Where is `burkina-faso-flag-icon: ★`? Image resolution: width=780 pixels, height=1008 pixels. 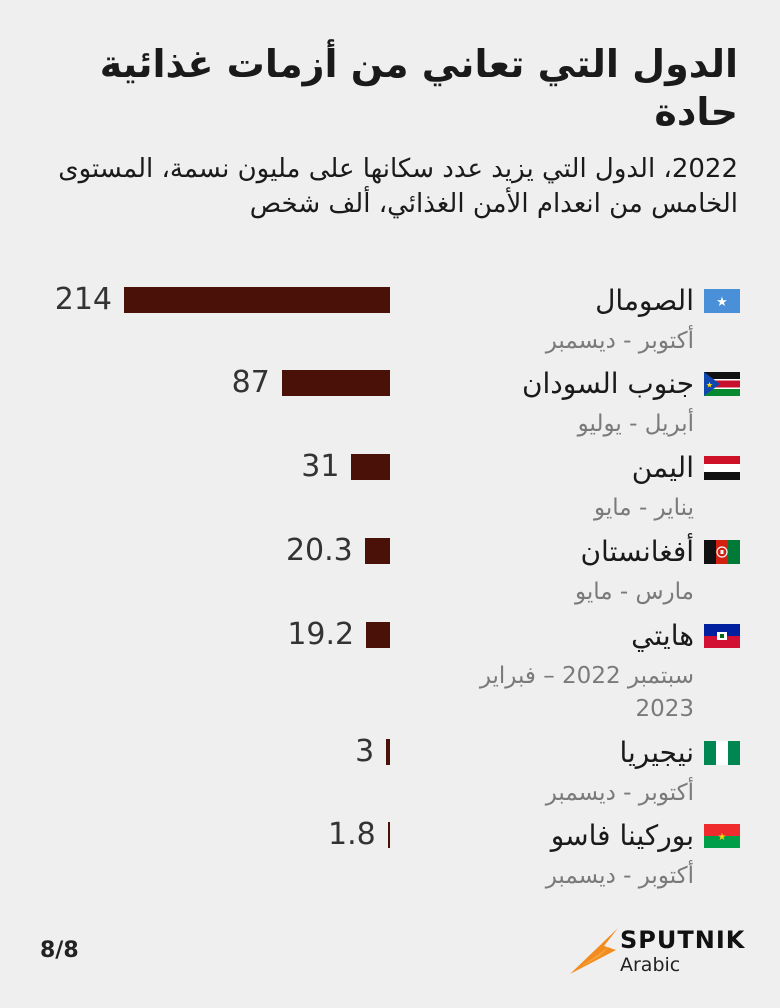 burkina-faso-flag-icon: ★ is located at coordinates (722, 836).